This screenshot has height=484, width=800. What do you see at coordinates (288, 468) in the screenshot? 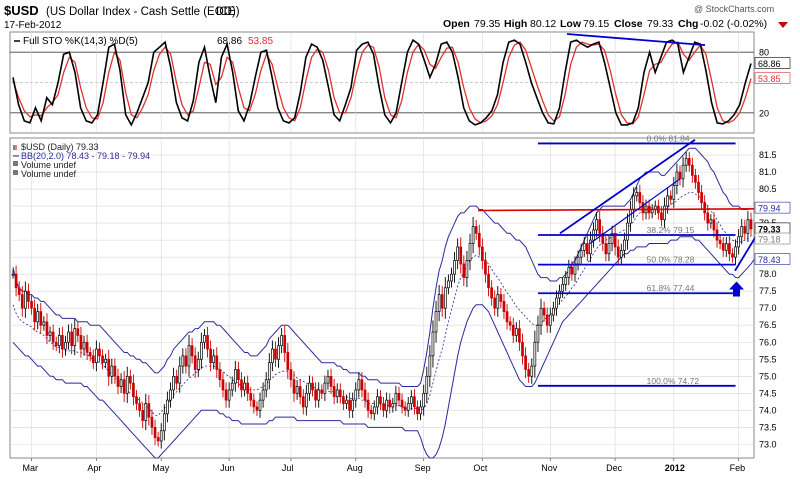
I see `price-xtick-label: Jul` at bounding box center [288, 468].